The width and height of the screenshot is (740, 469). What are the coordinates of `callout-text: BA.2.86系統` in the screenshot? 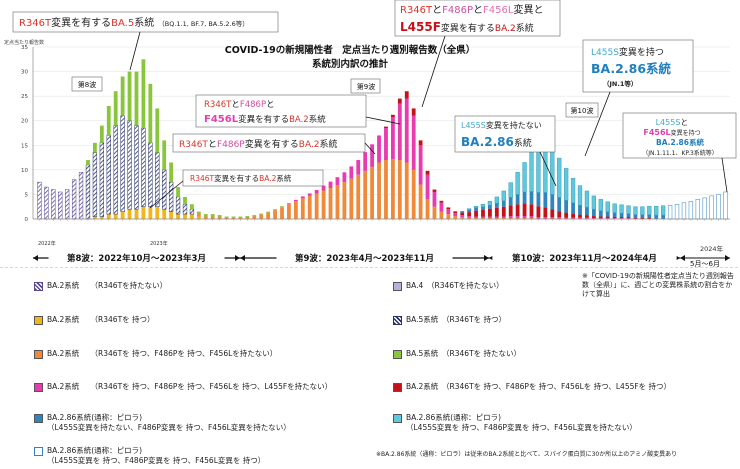 It's located at (680, 142).